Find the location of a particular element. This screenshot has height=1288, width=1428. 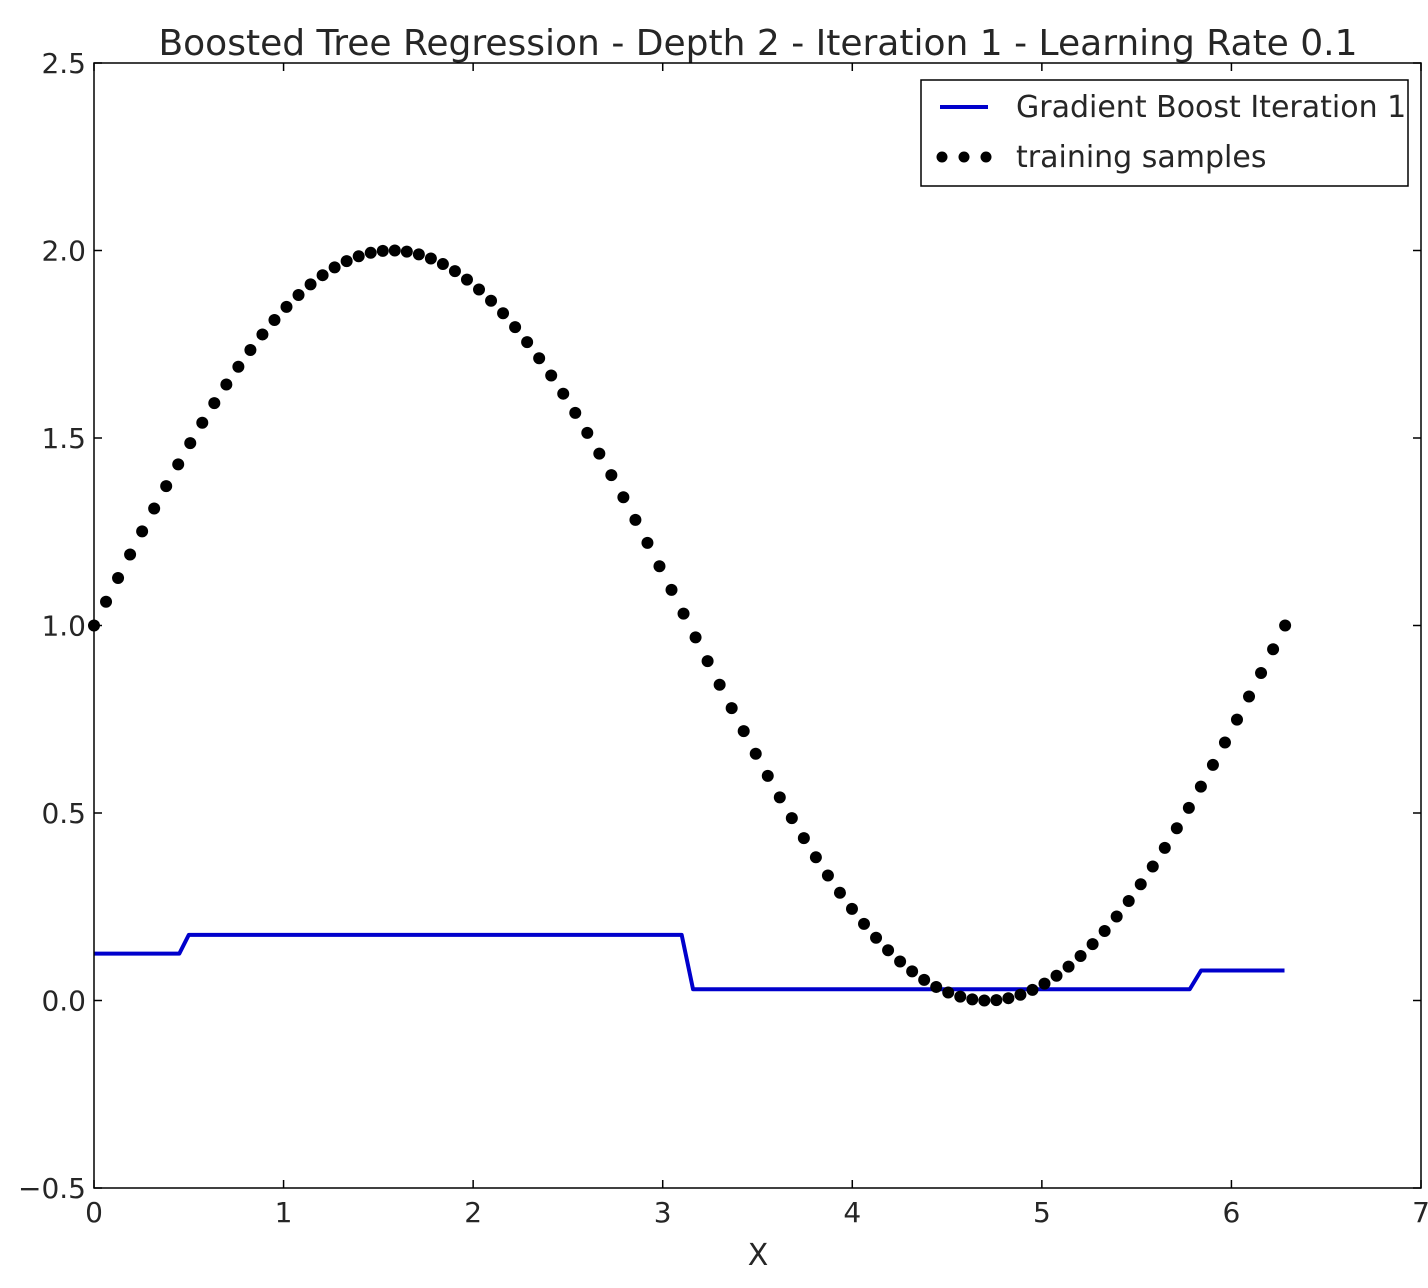

x-tick-label: 0 is located at coordinates (94, 1212).